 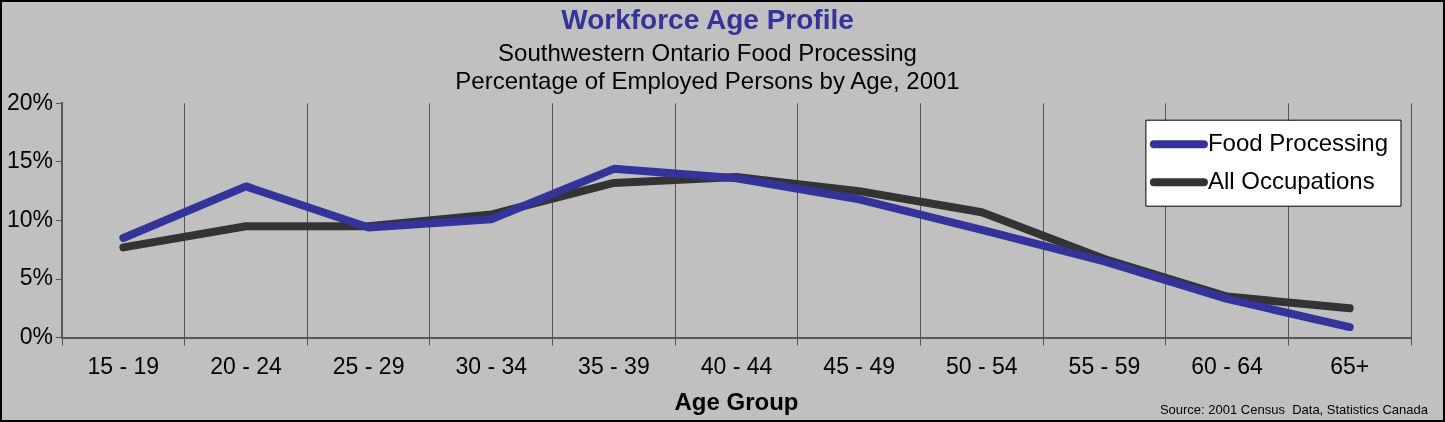 I want to click on x-tick-label: 35 - 39, so click(x=614, y=365).